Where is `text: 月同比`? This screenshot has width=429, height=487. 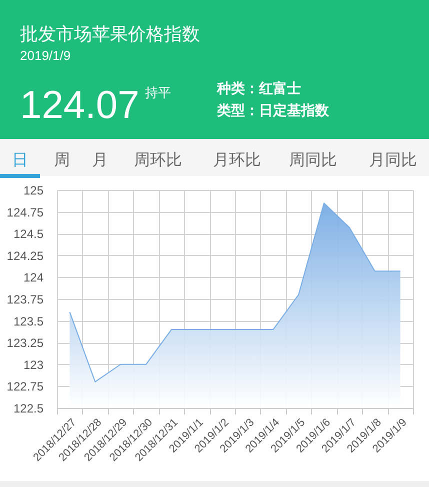 text: 月同比 is located at coordinates (393, 160).